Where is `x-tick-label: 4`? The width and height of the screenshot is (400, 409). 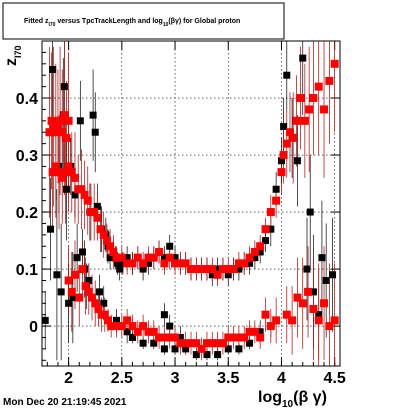 x-tick-label: 4 is located at coordinates (281, 378).